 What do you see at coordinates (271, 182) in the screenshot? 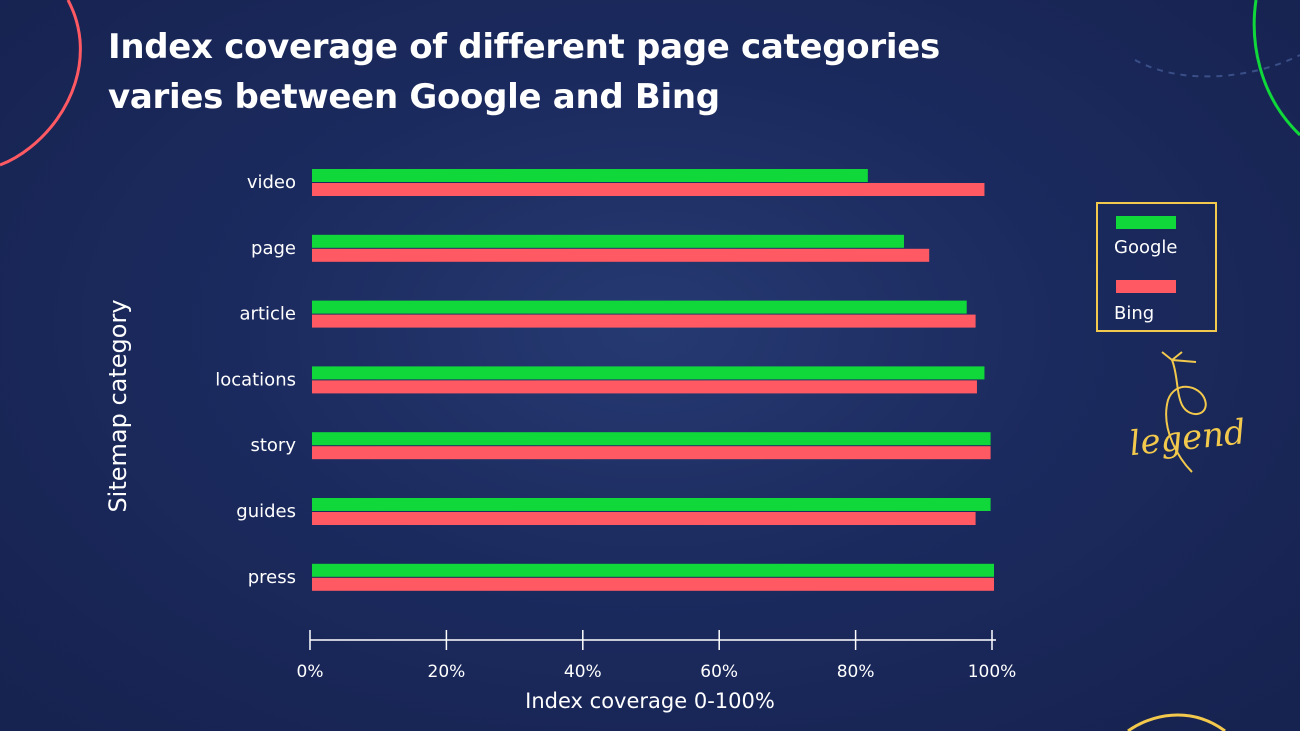
I see `category-label-video: video` at bounding box center [271, 182].